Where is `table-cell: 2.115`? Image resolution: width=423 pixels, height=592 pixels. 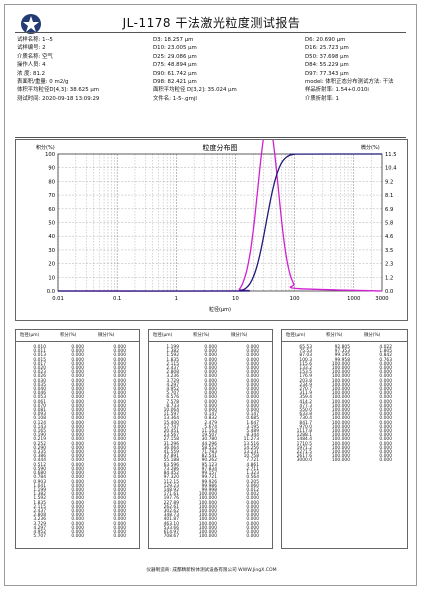 table-cell: 2.115 is located at coordinates (39, 507).